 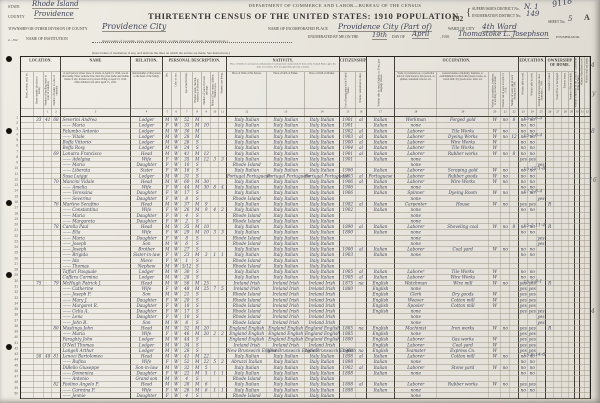 I want to click on cell-in: Tile Works, so click(x=463, y=148).